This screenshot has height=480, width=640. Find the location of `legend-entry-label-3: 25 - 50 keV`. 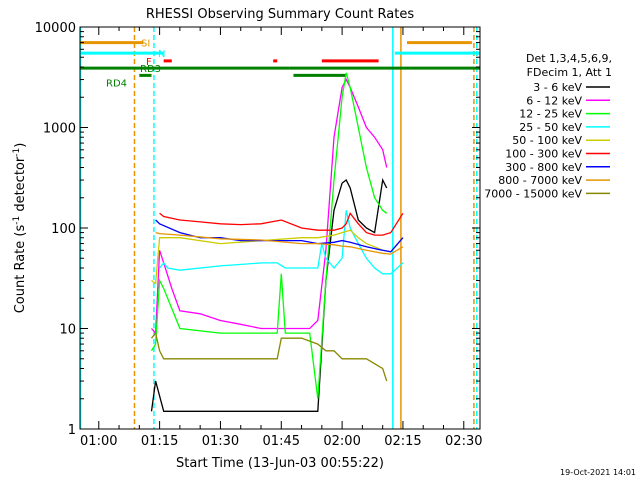

legend-entry-label-3: 25 - 50 keV is located at coordinates (550, 127).